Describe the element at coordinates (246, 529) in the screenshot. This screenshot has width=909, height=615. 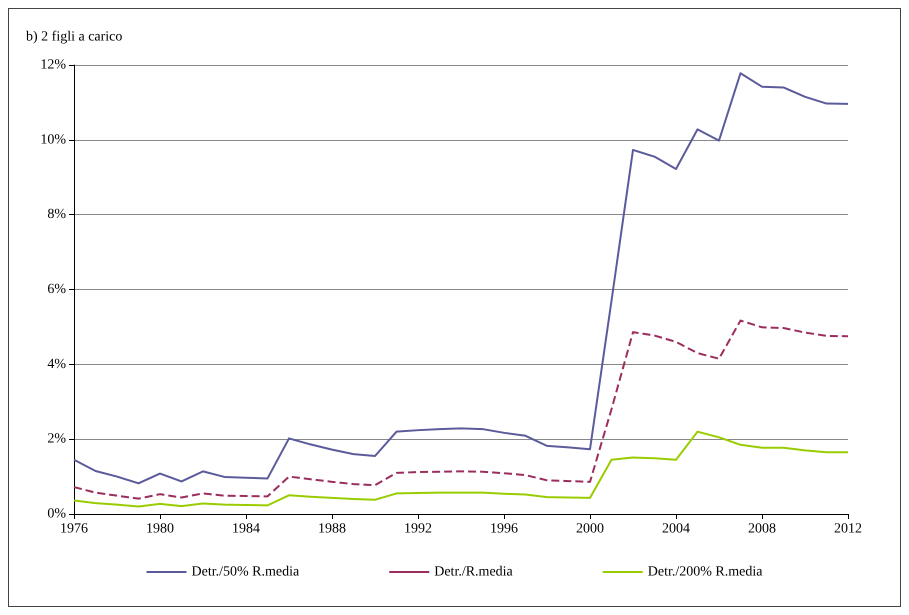
I see `x-tick-label: 1984` at that location.